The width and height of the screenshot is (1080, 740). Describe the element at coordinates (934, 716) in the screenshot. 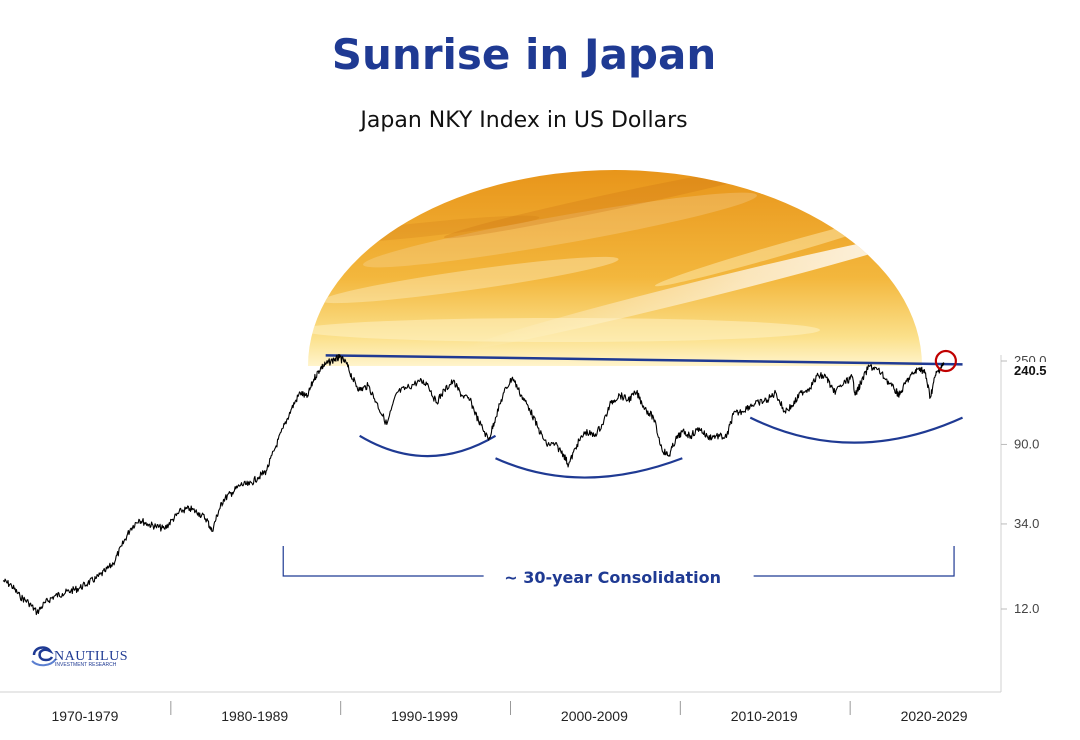

I see `x-tick-label: 2020-2029` at that location.